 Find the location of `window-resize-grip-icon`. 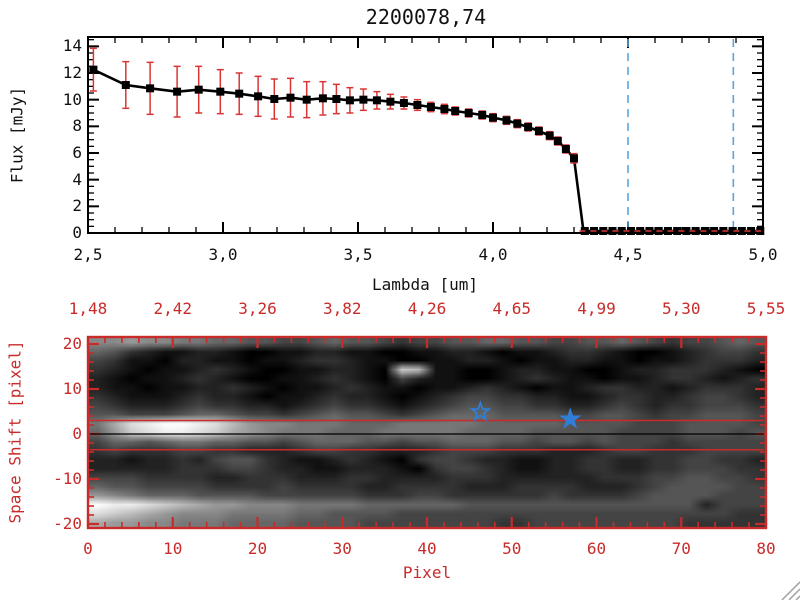

window-resize-grip-icon is located at coordinates (789, 589).